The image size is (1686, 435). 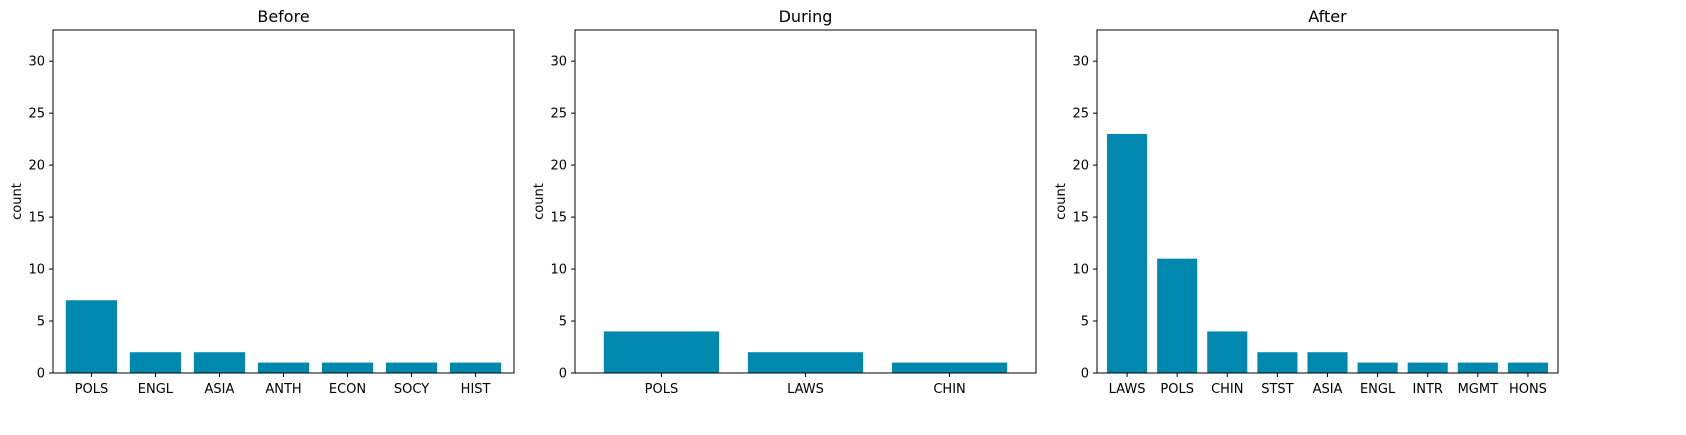 What do you see at coordinates (476, 389) in the screenshot?
I see `x-tick-label: HIST` at bounding box center [476, 389].